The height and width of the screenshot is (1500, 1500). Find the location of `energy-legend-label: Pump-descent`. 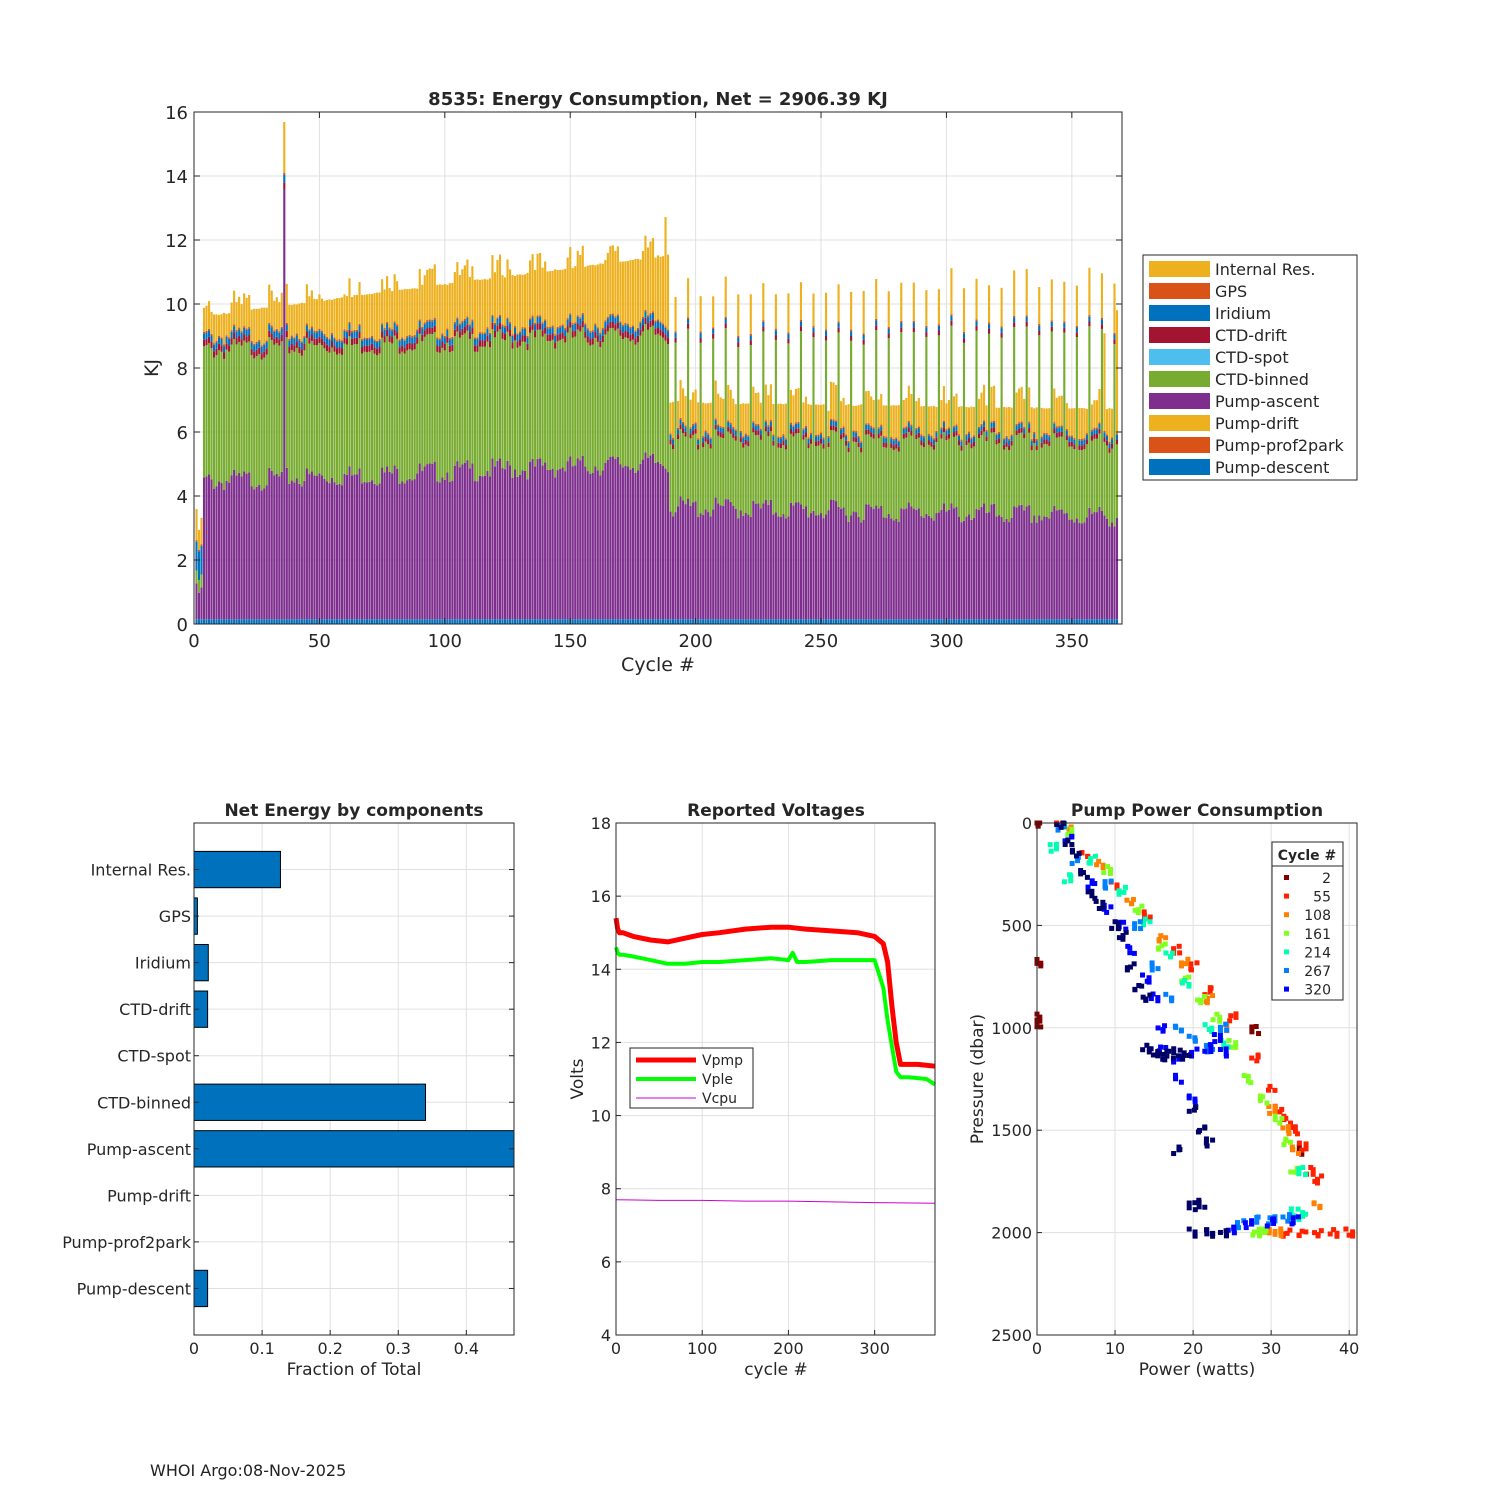

energy-legend-label: Pump-descent is located at coordinates (1272, 467).